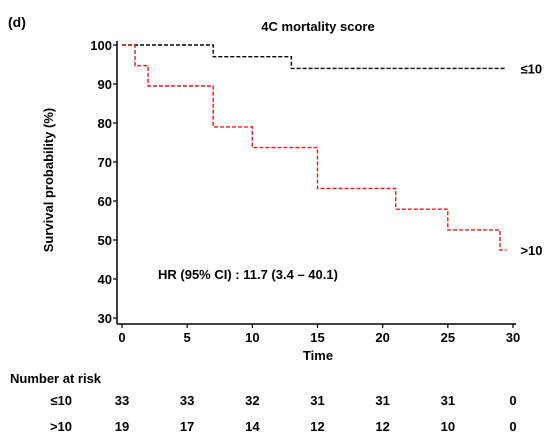  I want to click on x-tick-label: 5, so click(187, 337).